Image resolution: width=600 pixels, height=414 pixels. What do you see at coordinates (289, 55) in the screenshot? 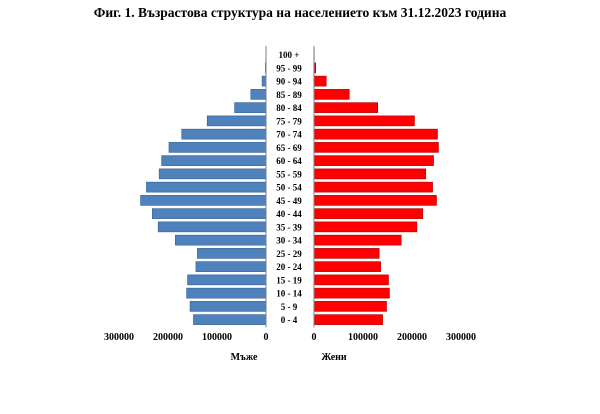
I see `age-label: 100 +` at bounding box center [289, 55].